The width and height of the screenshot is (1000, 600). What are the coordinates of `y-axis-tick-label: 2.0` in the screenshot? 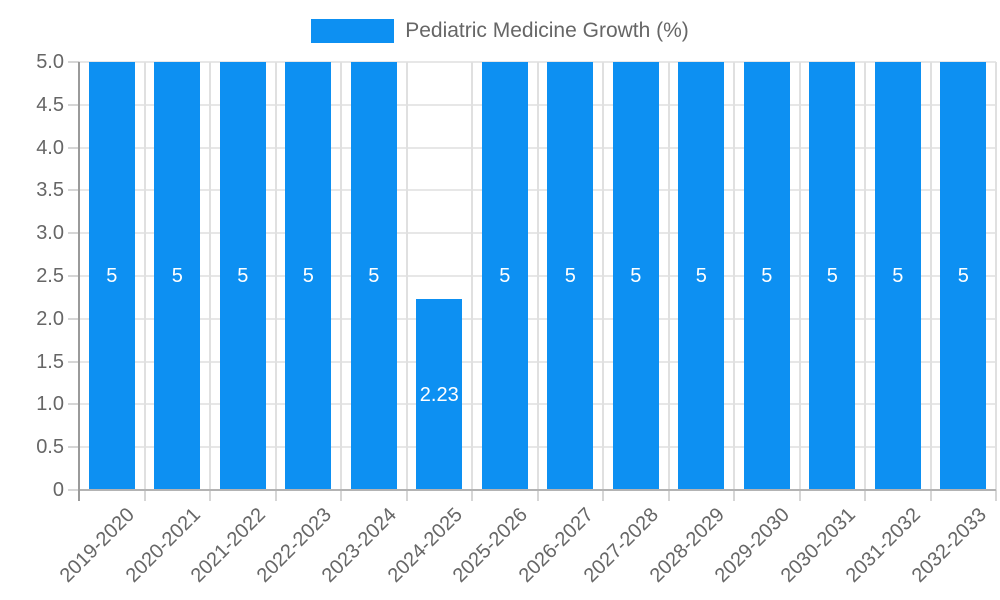 It's located at (50, 318).